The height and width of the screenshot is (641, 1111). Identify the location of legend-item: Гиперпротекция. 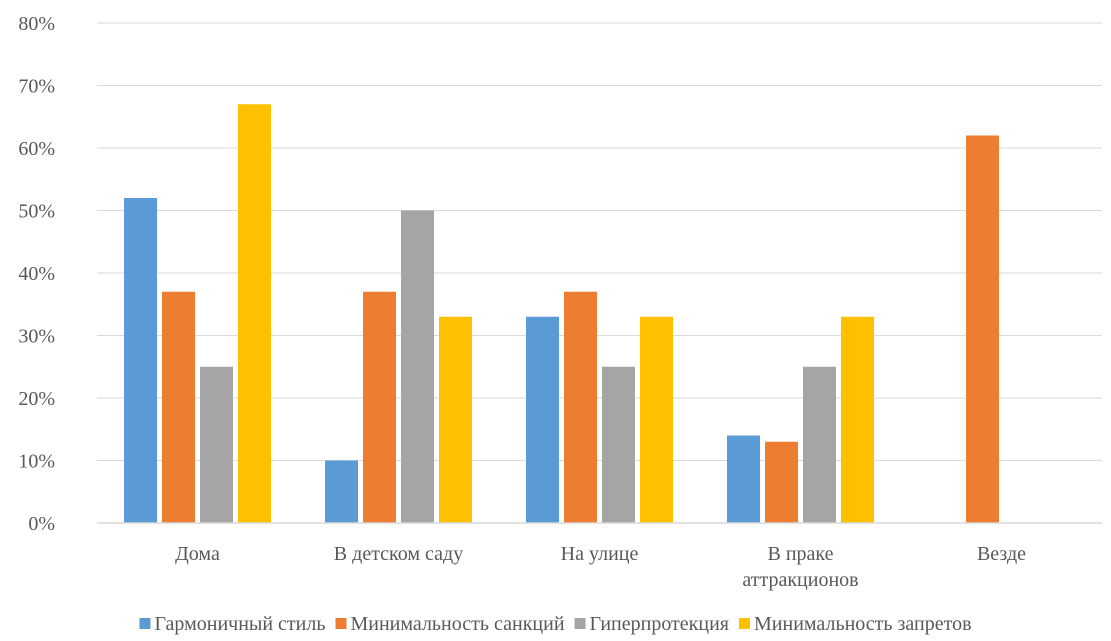
(651, 624).